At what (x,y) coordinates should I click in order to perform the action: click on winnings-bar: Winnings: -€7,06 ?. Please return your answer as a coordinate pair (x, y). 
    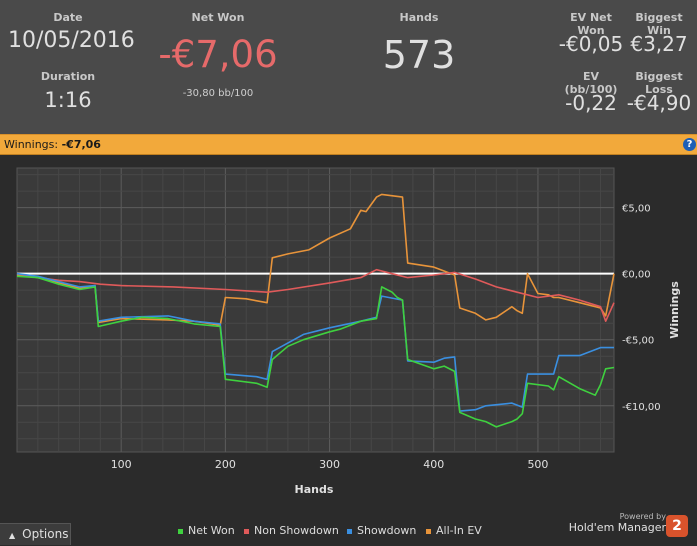
    Looking at the image, I should click on (348, 144).